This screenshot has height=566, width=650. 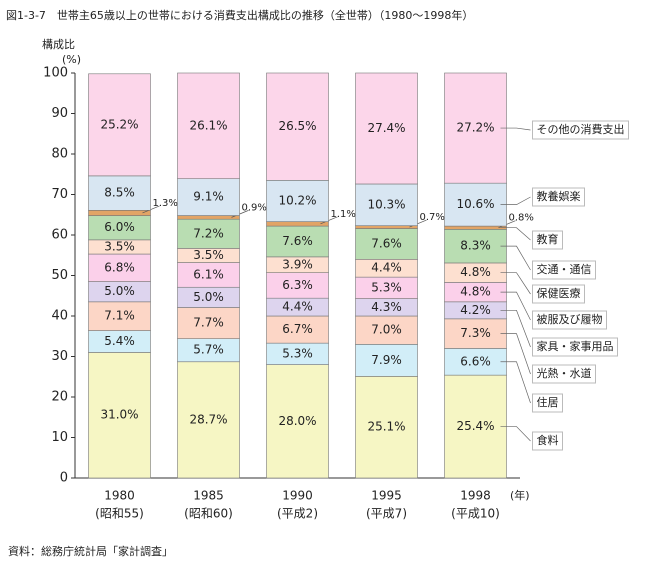 What do you see at coordinates (208, 496) in the screenshot?
I see `x-tick-label: 1985` at bounding box center [208, 496].